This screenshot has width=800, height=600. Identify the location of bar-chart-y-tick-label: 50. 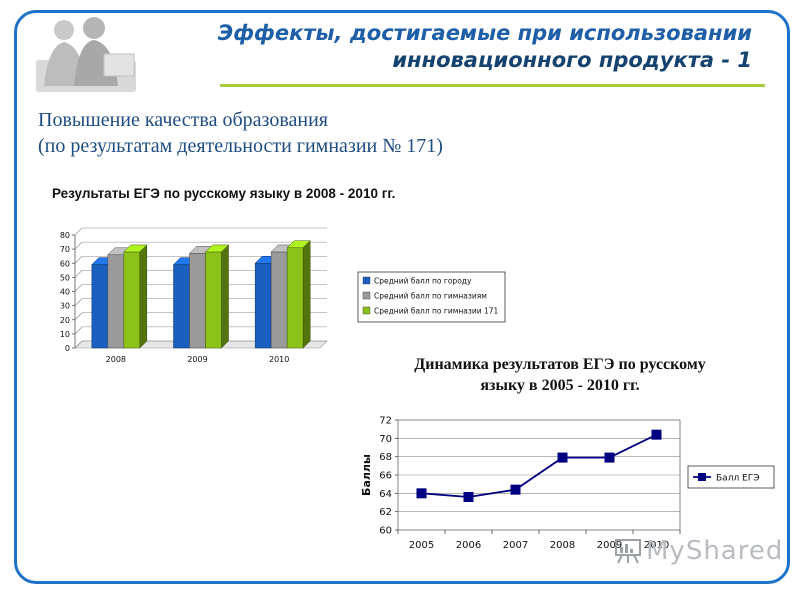
(65, 277).